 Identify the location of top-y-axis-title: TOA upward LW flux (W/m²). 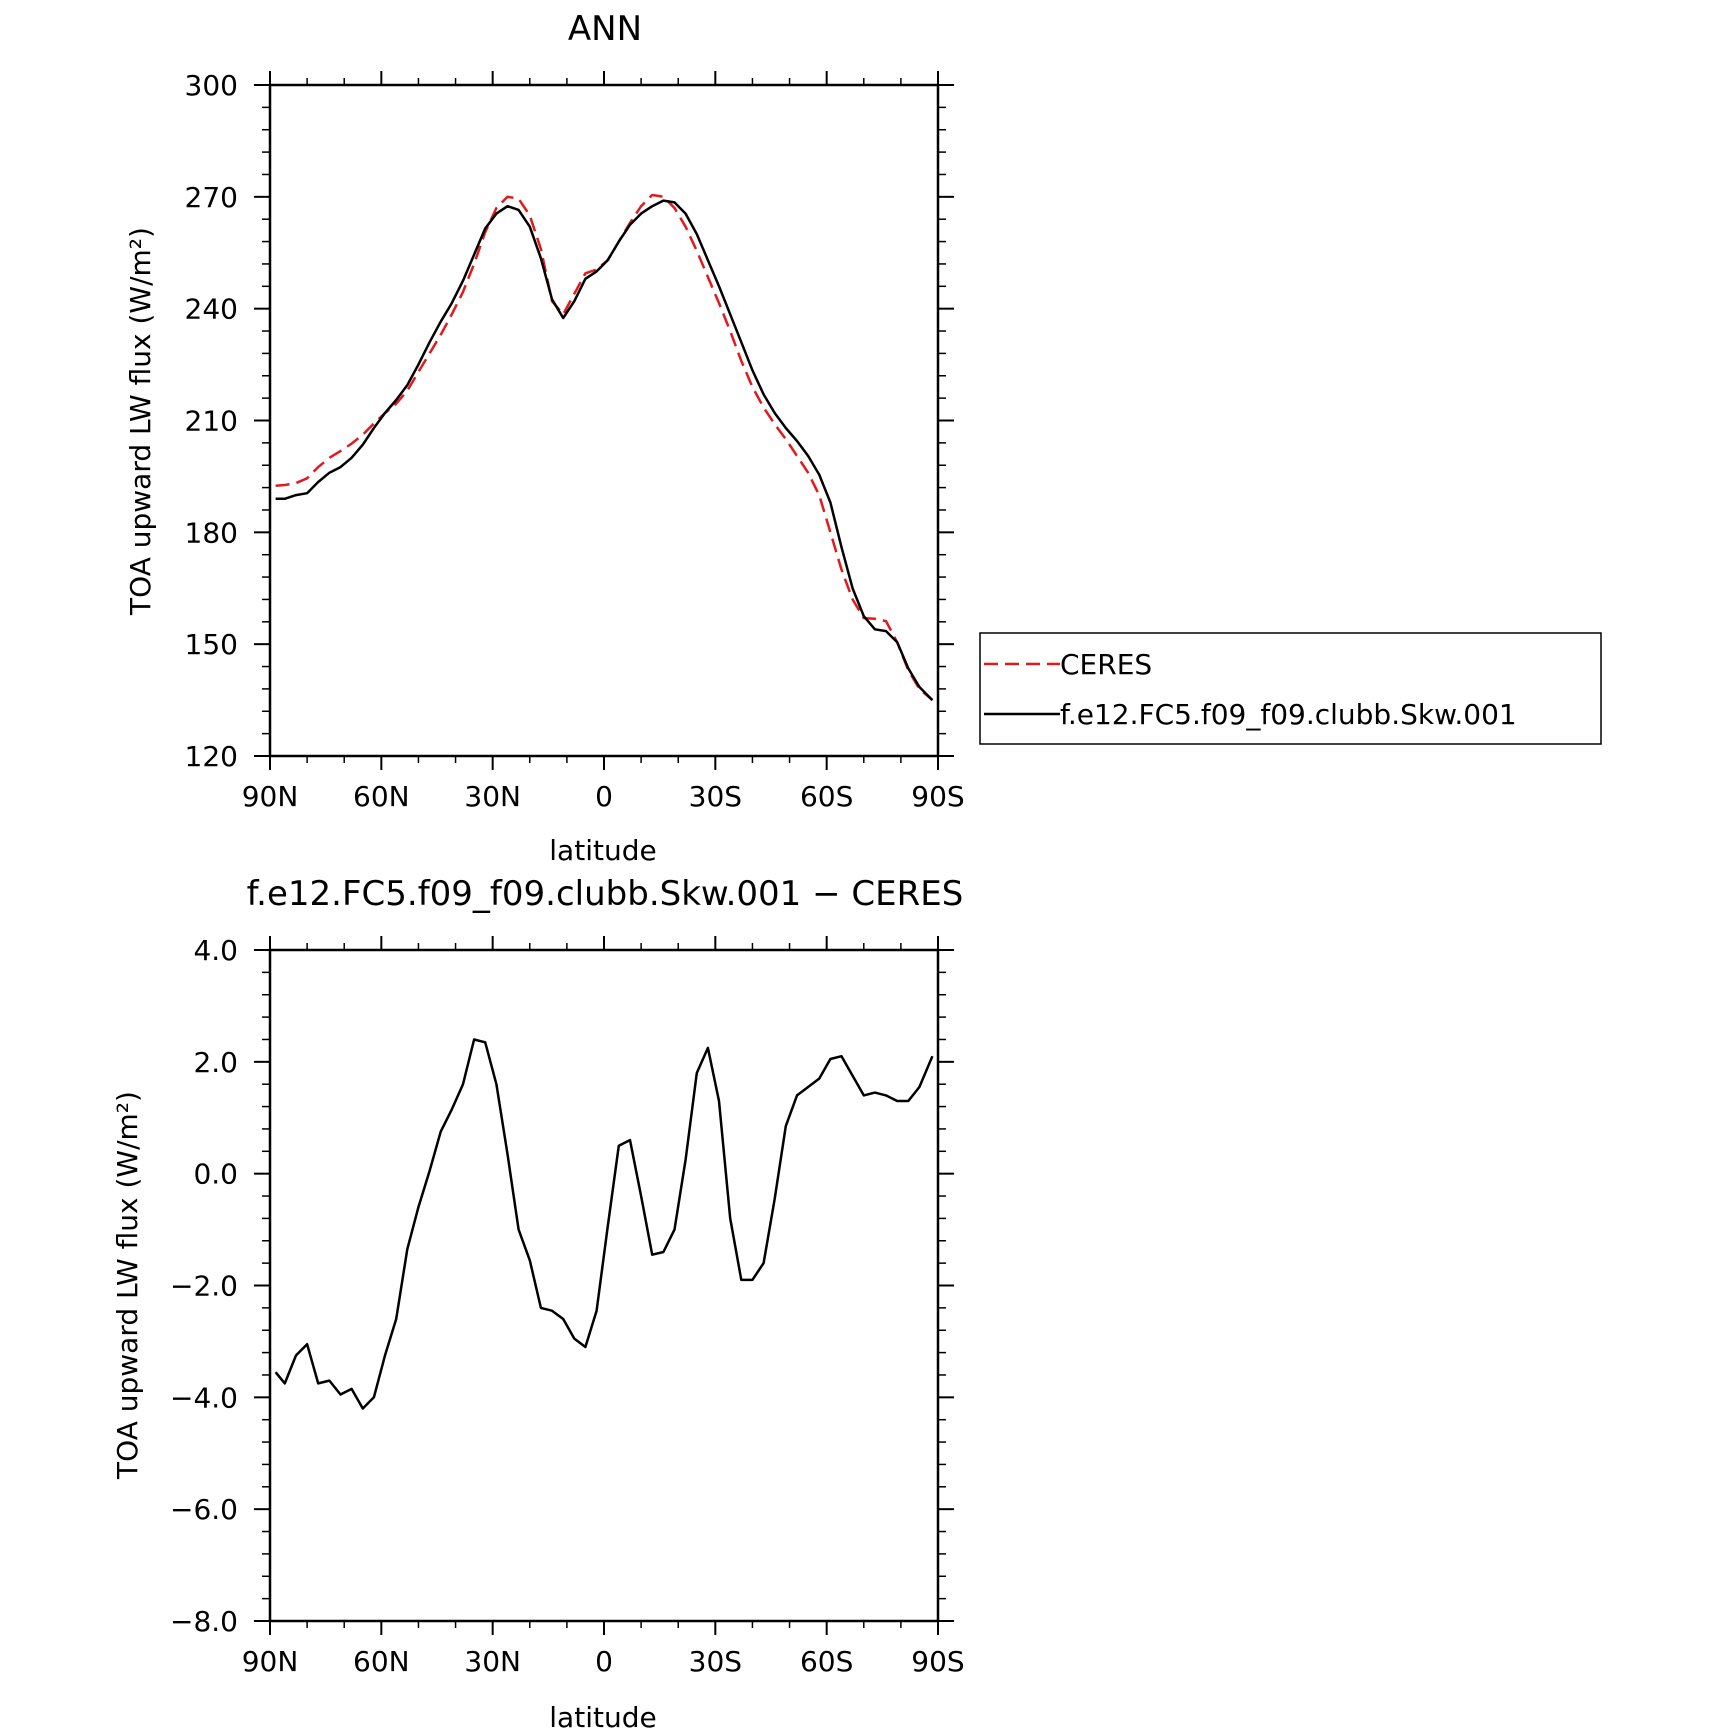
(140, 421).